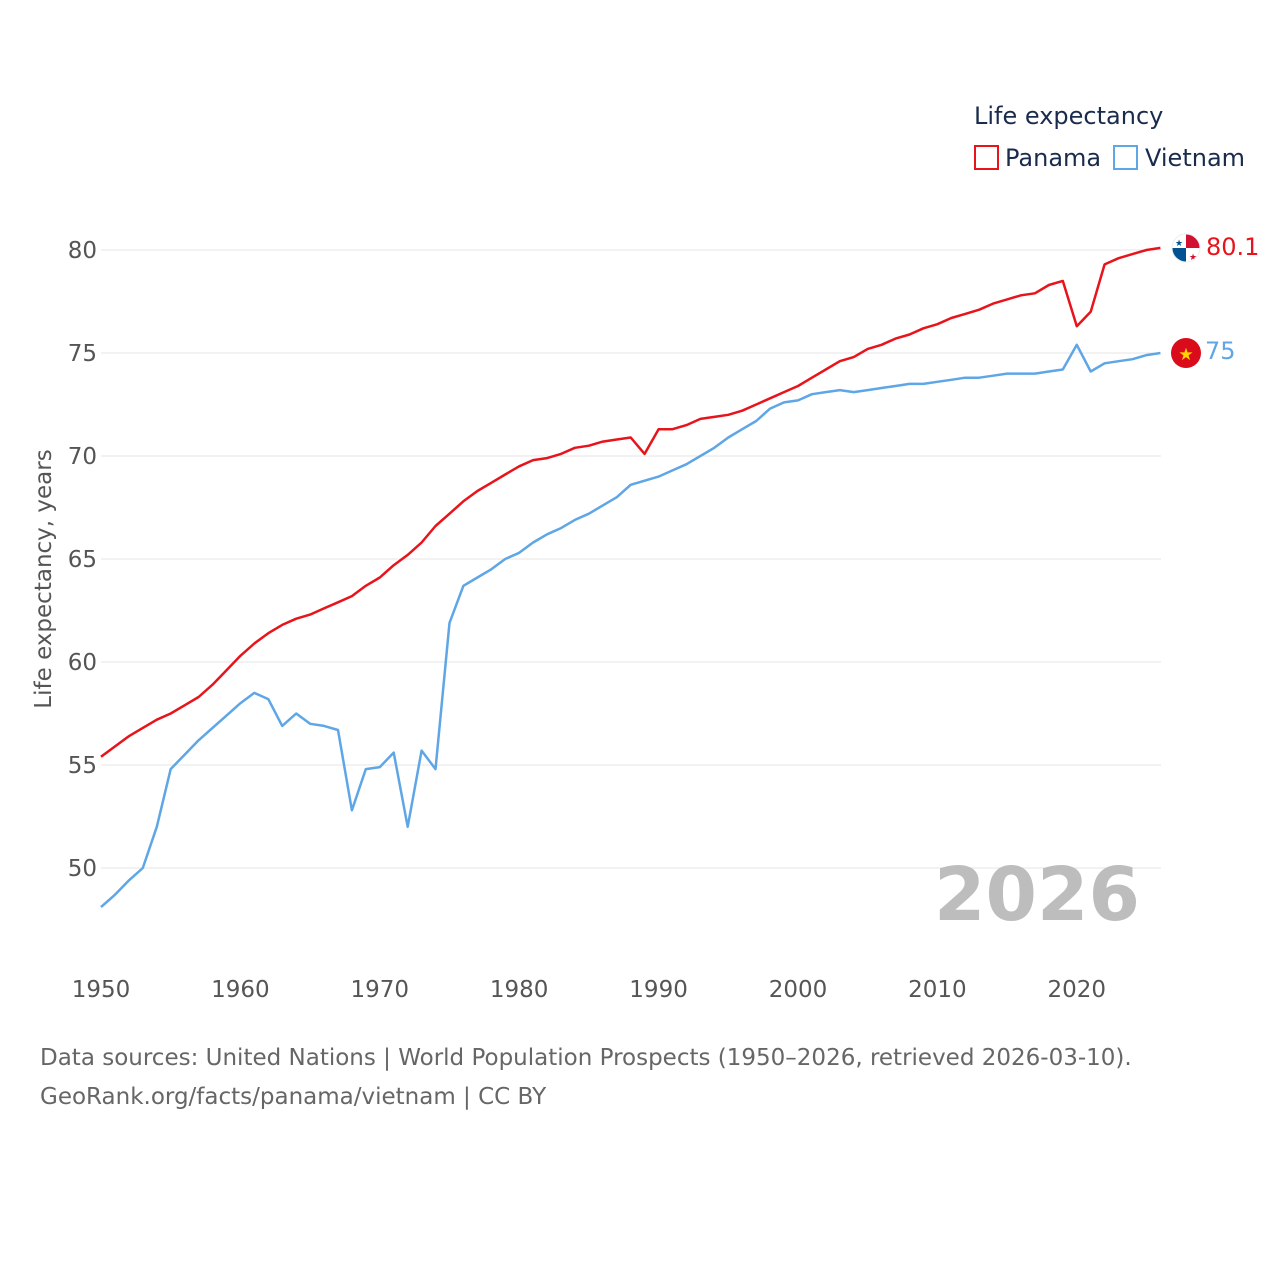  What do you see at coordinates (658, 990) in the screenshot?
I see `x-tick-label: 1990` at bounding box center [658, 990].